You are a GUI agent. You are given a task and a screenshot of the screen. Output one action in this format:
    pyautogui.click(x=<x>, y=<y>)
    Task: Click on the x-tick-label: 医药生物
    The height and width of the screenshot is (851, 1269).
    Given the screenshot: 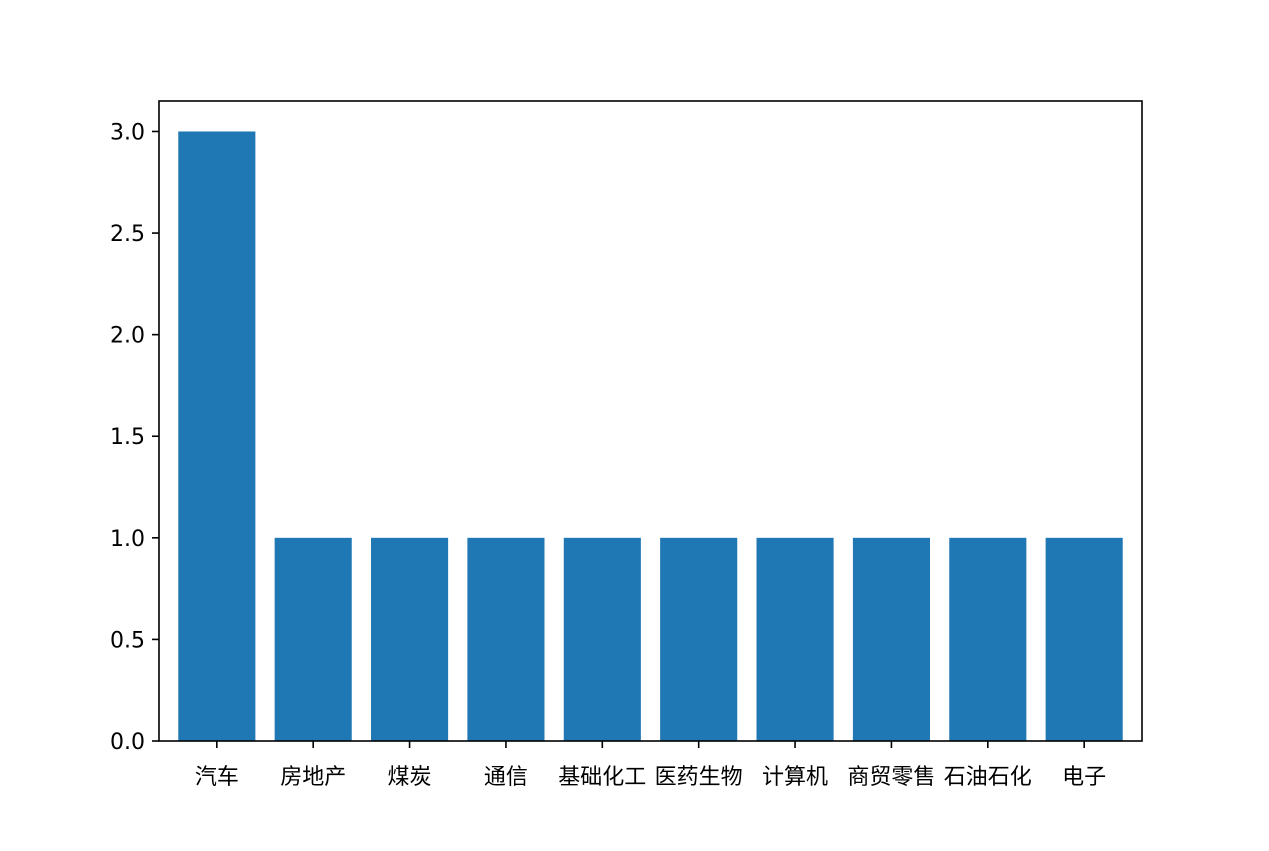 What is the action you would take?
    pyautogui.click(x=699, y=777)
    